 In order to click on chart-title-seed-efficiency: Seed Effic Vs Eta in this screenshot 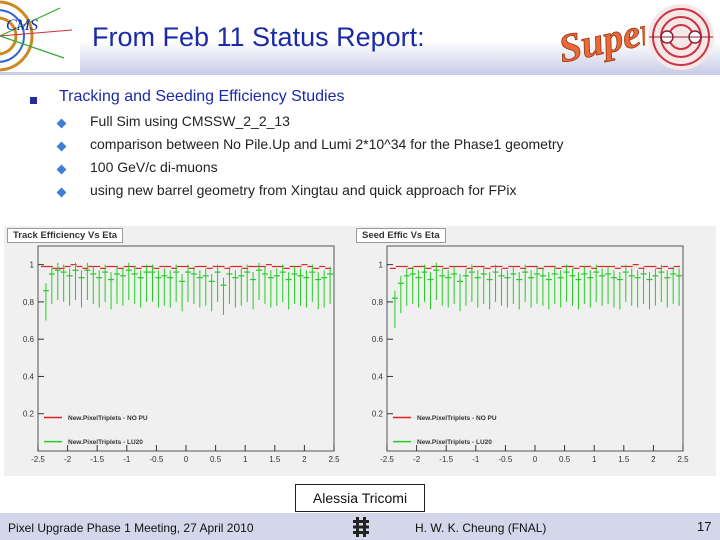, I will do `click(401, 235)`.